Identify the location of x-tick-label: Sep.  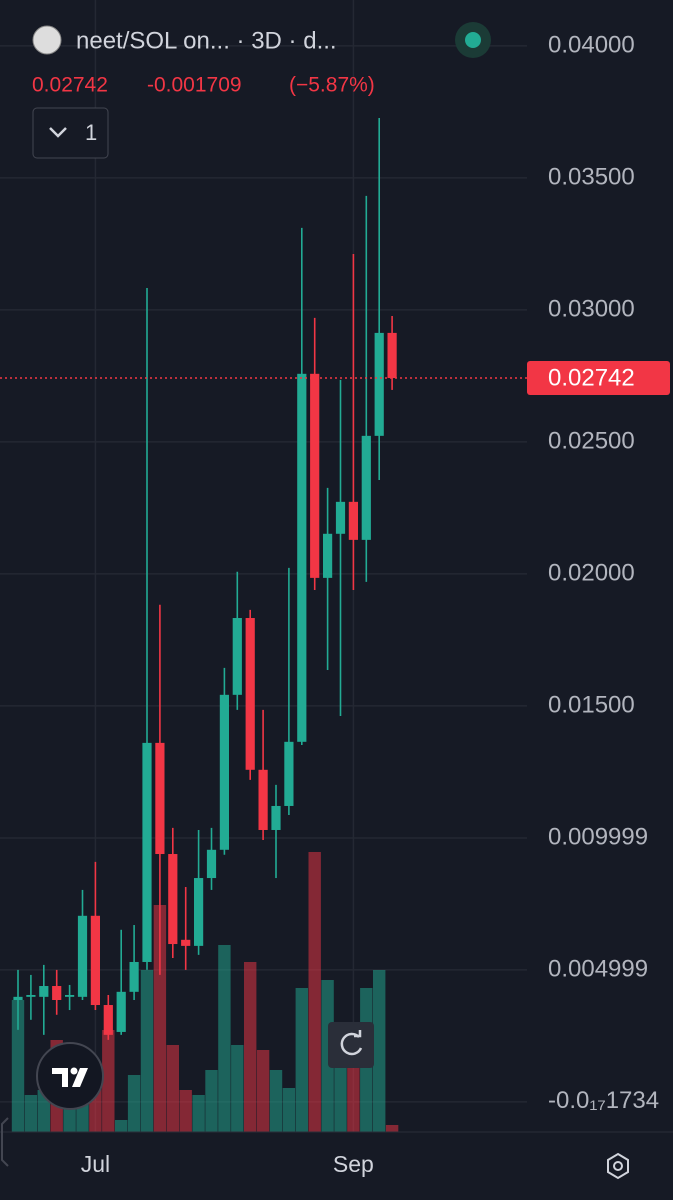
(353, 1164).